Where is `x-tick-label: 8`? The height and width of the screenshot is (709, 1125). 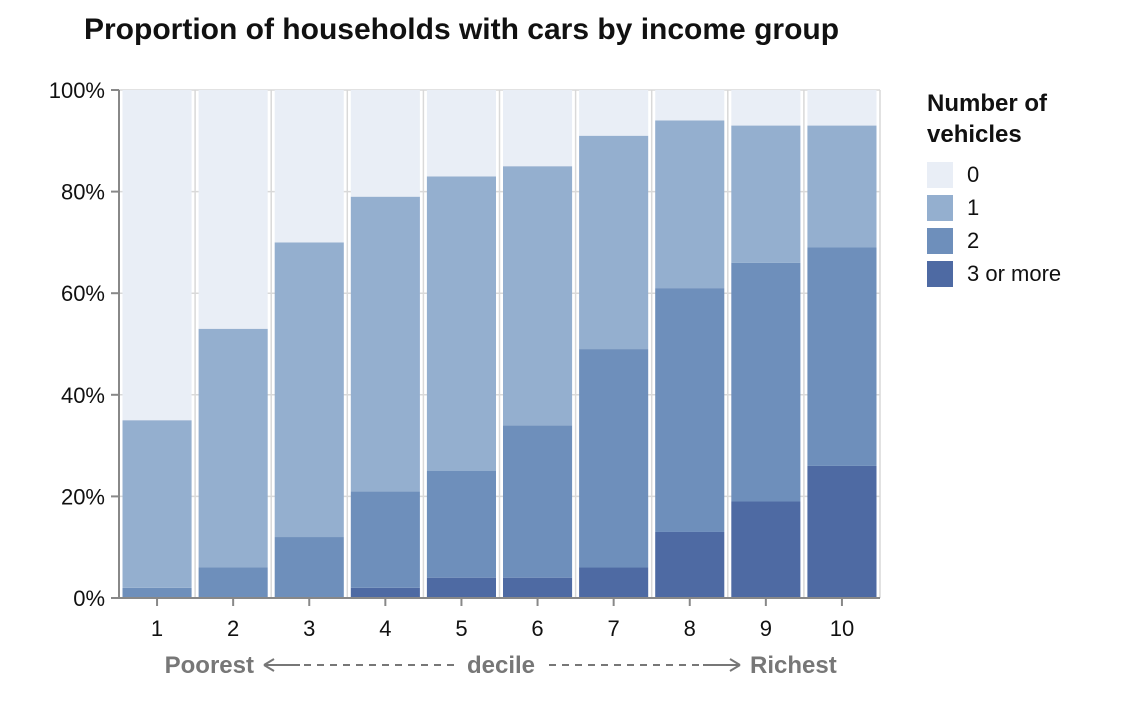 x-tick-label: 8 is located at coordinates (690, 628).